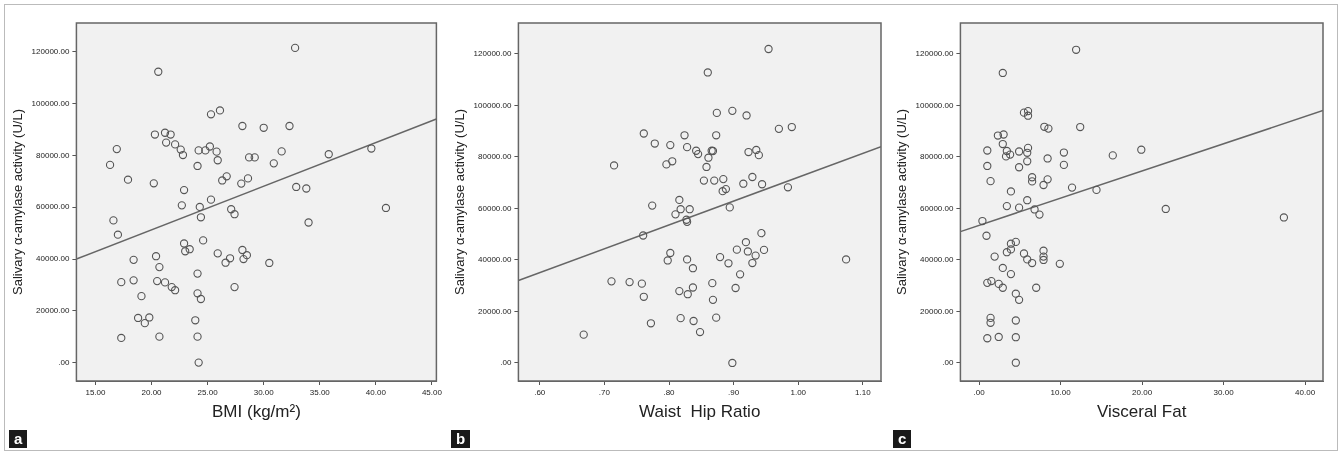 The height and width of the screenshot is (457, 1344). I want to click on text: a, so click(18, 439).